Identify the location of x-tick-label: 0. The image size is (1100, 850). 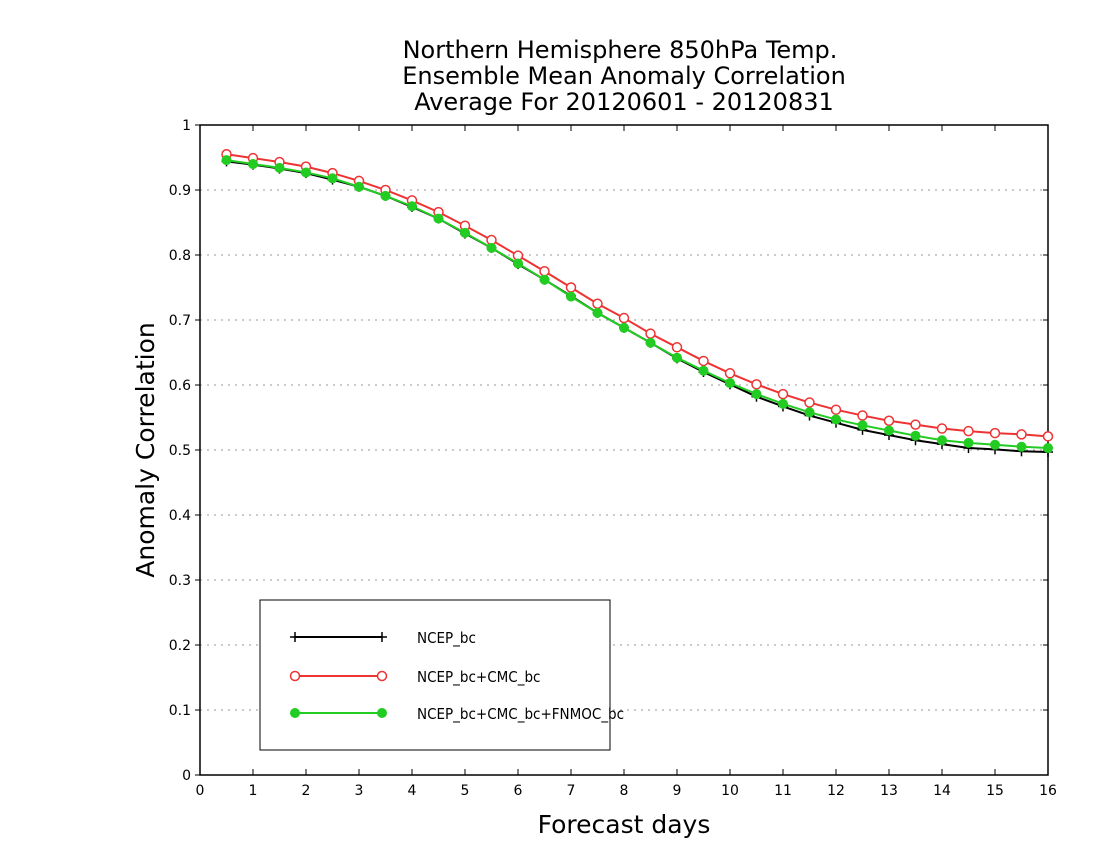
(200, 791).